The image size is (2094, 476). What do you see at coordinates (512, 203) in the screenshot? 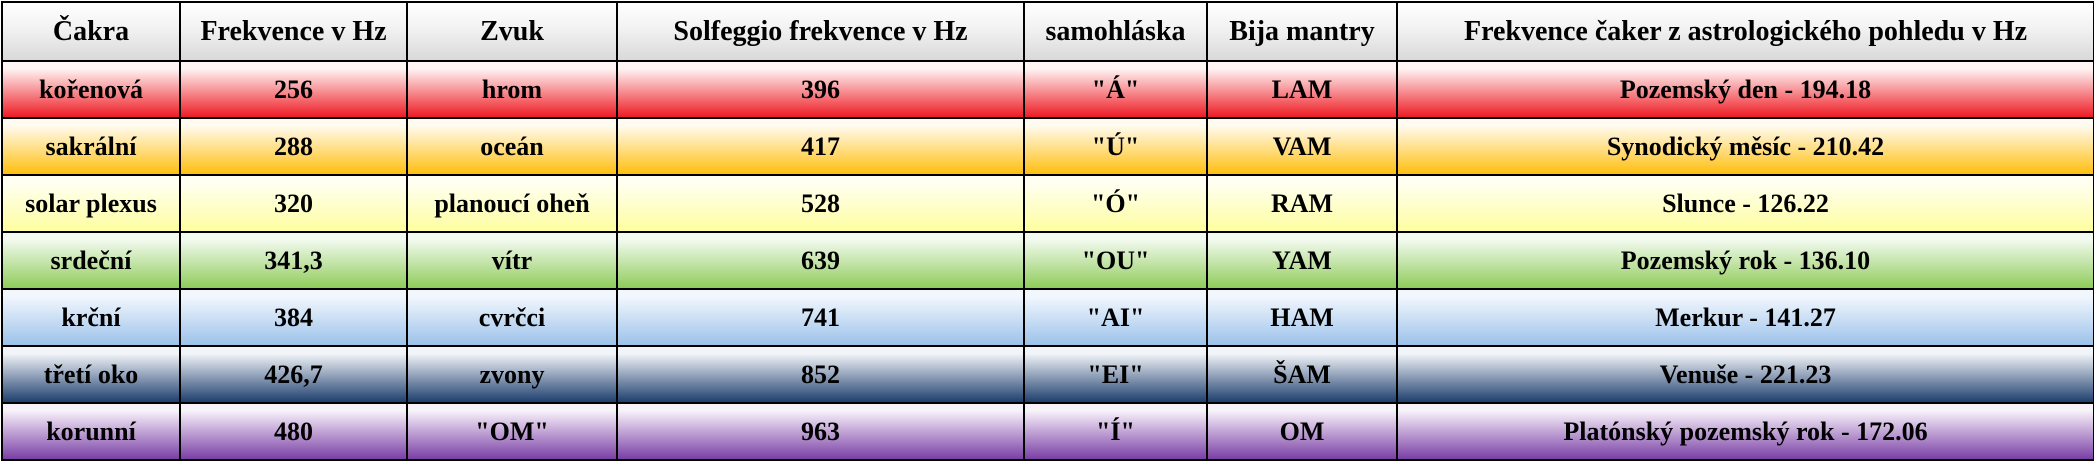
I see `cell-sound: planoucí oheň` at bounding box center [512, 203].